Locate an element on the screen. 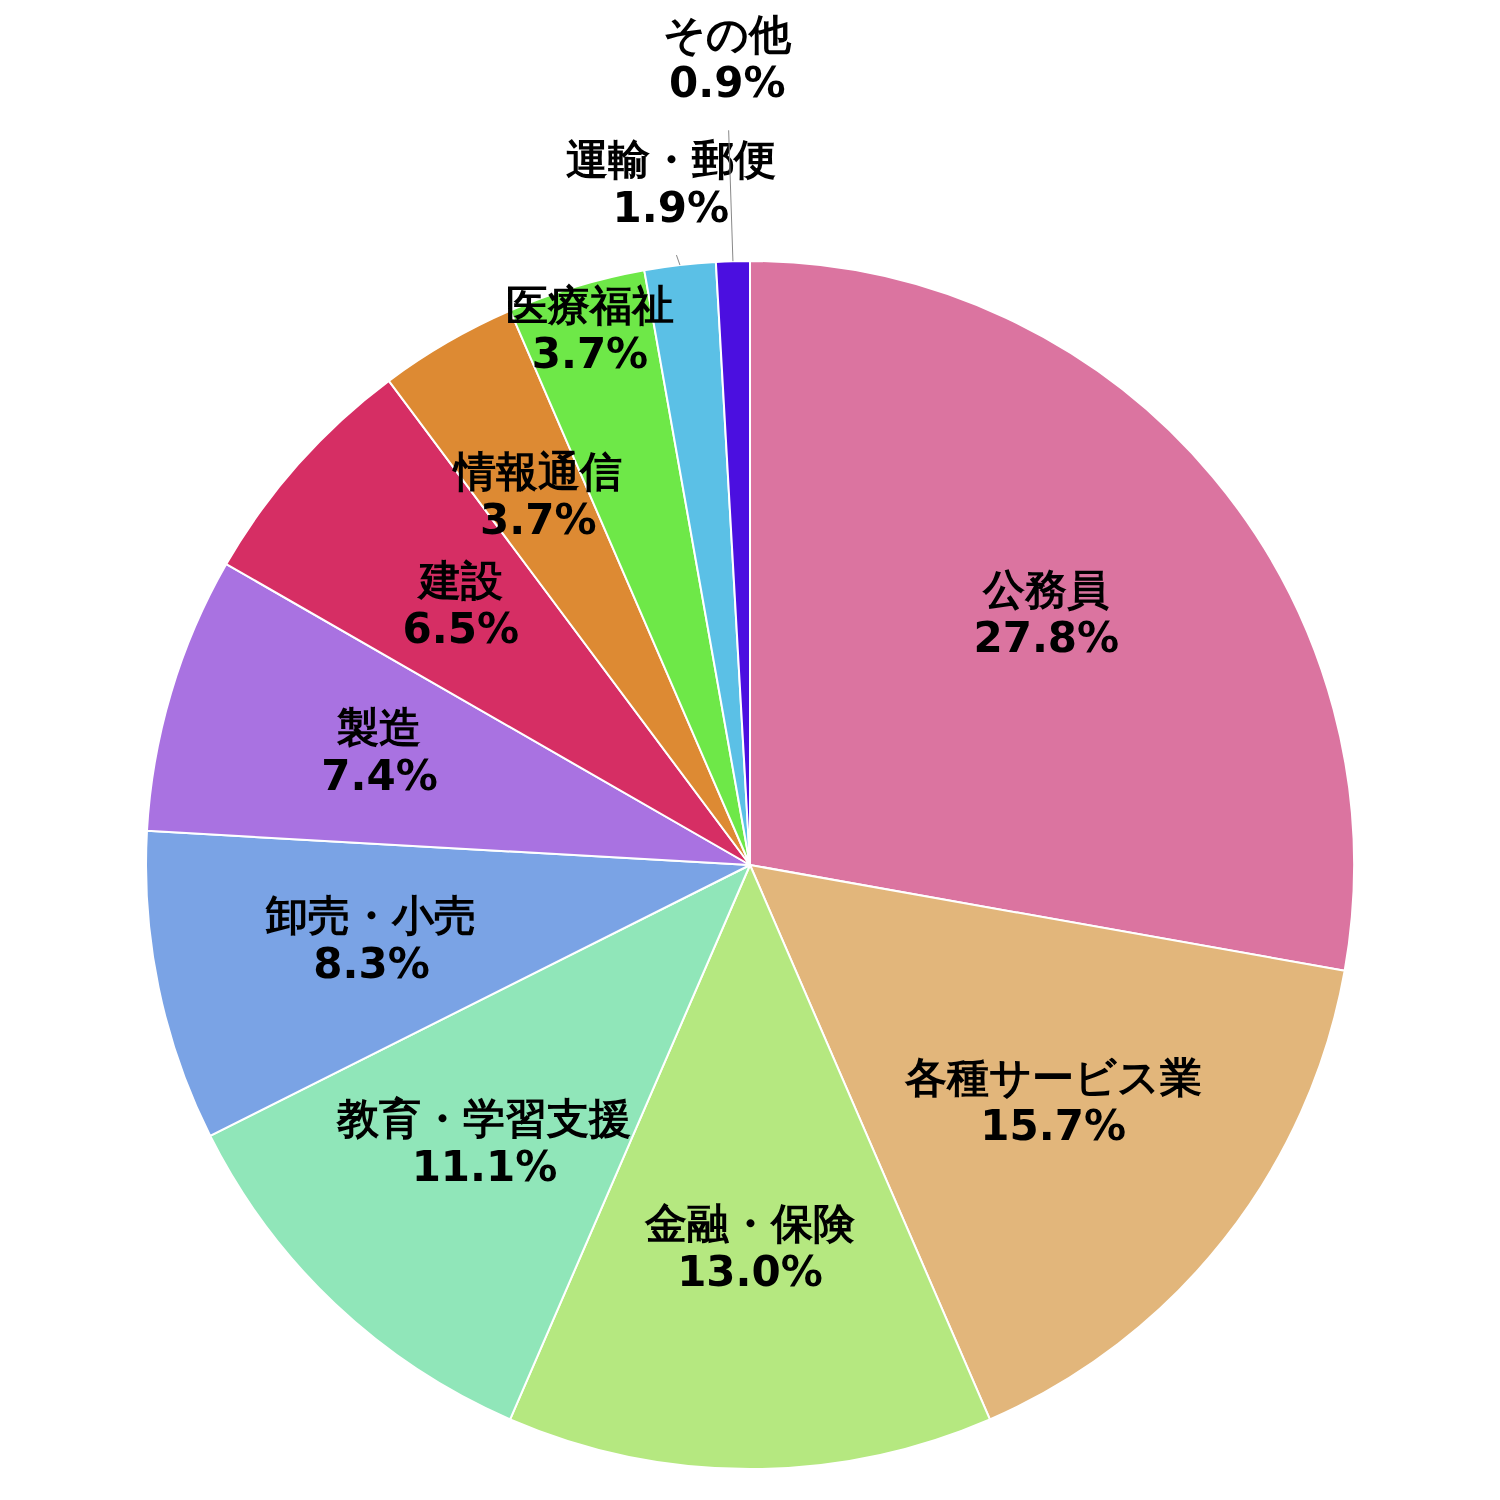 This screenshot has width=1500, height=1500. data-label: 6.5% is located at coordinates (461, 629).